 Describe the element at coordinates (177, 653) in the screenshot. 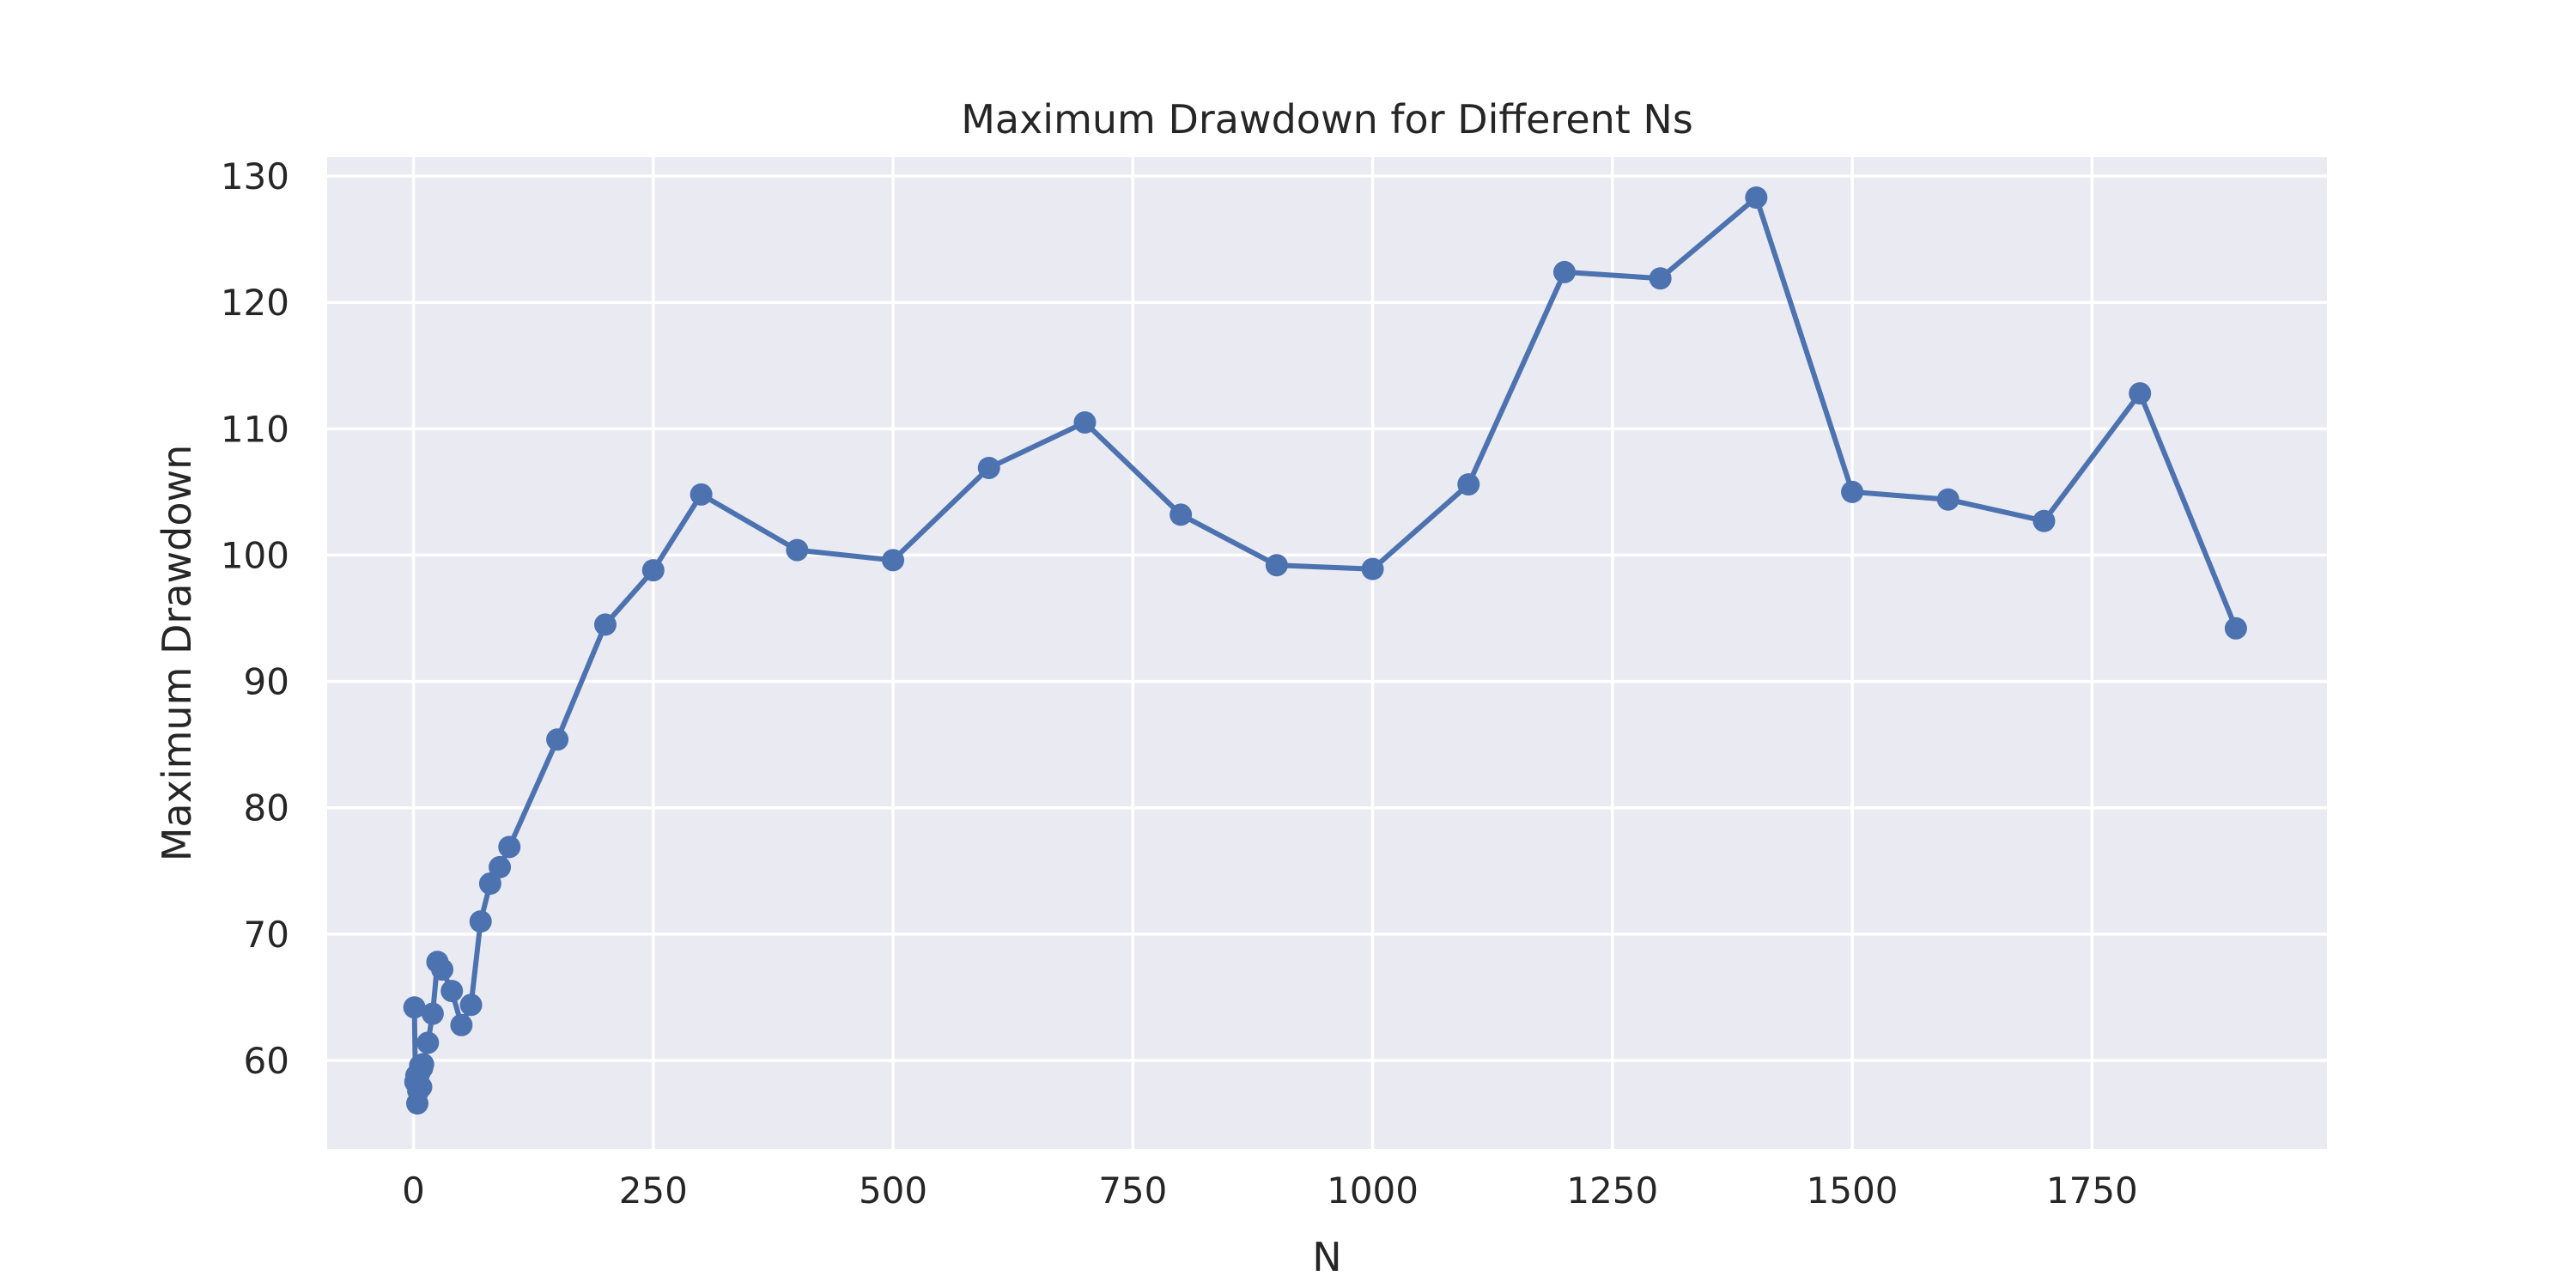

I see `y-axis-label: Maximum Drawdown` at that location.